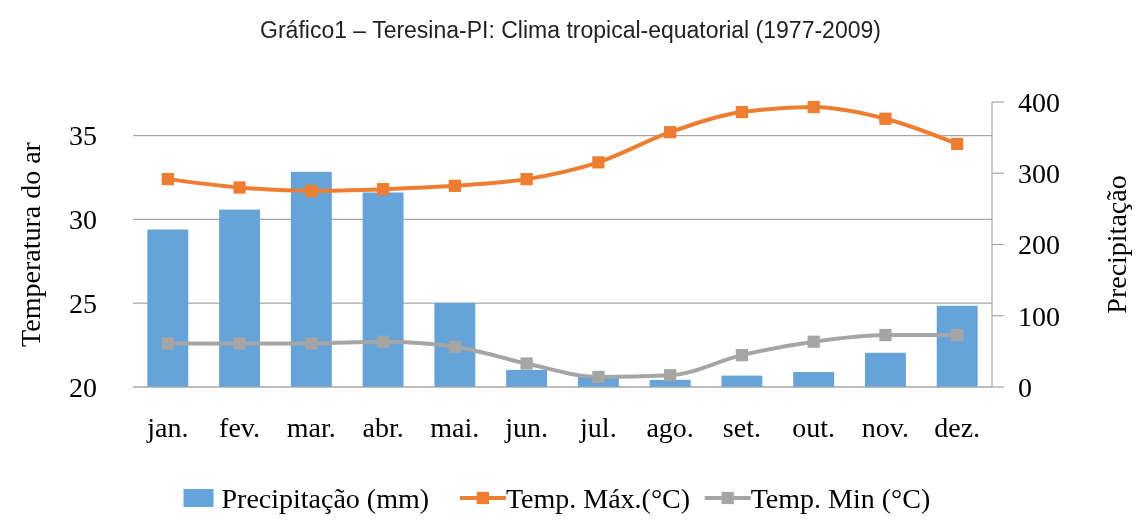 Image resolution: width=1141 pixels, height=524 pixels. What do you see at coordinates (83, 220) in the screenshot?
I see `y-tick-label: 30` at bounding box center [83, 220].